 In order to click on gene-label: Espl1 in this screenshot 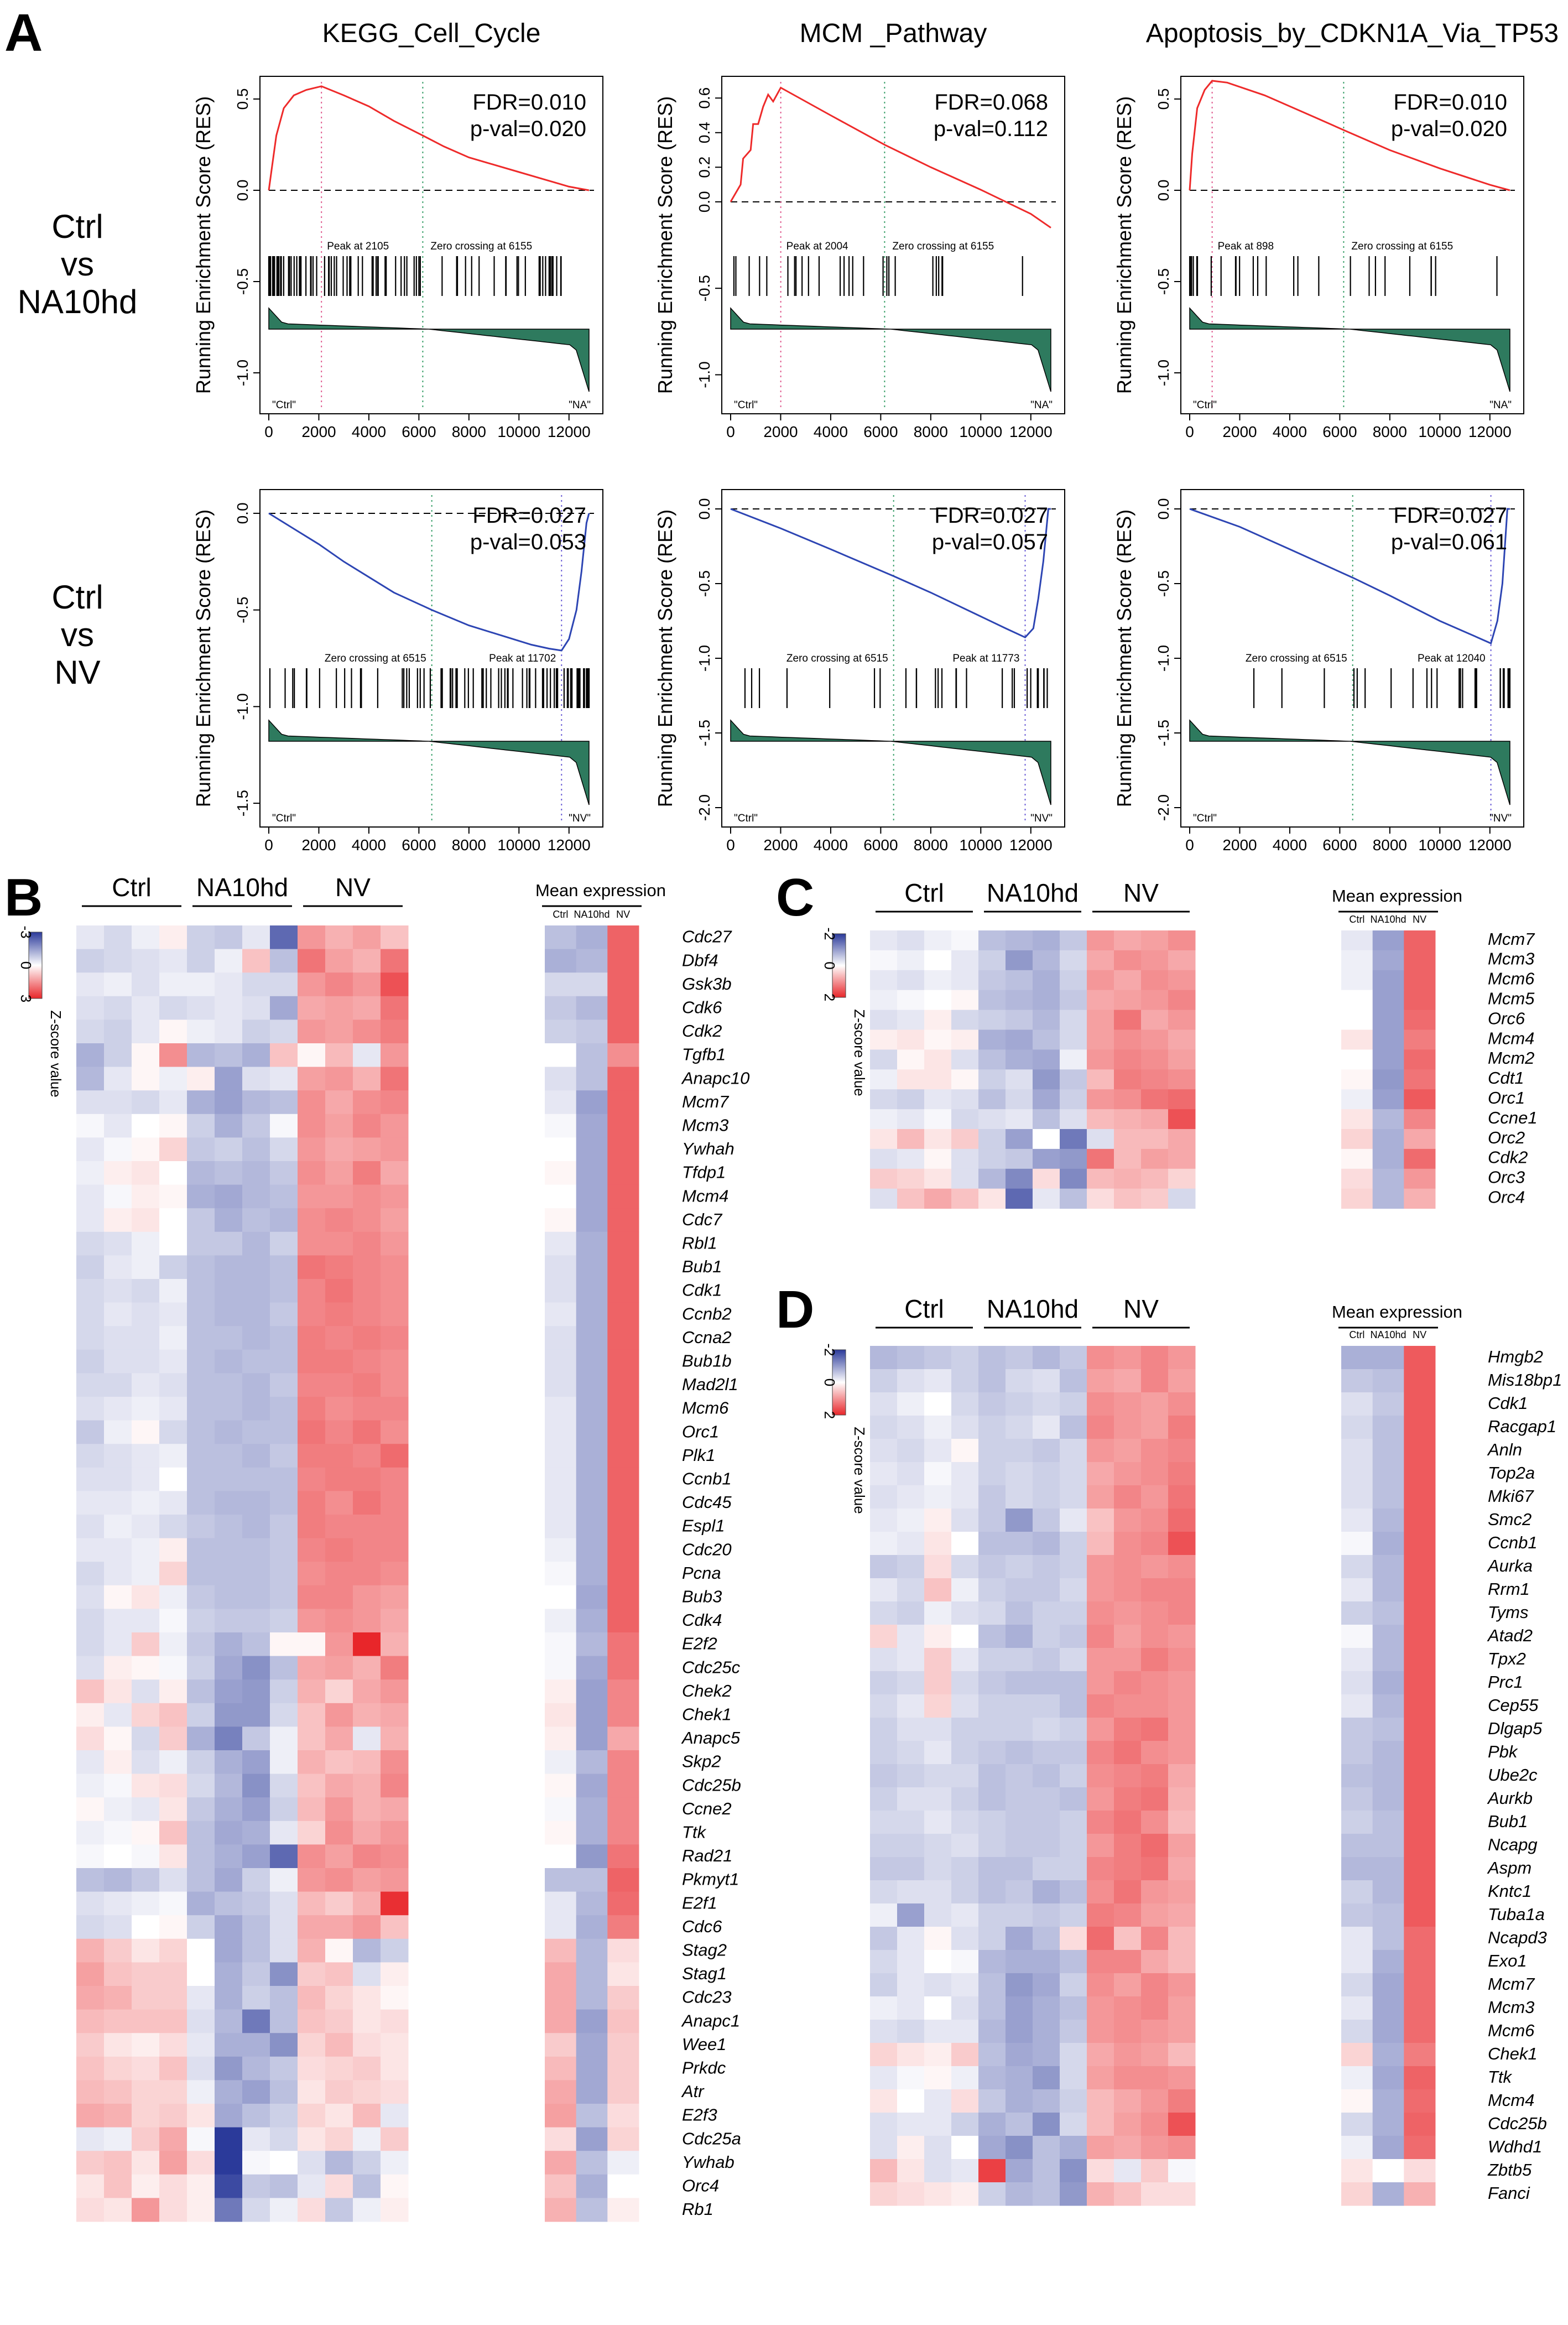, I will do `click(703, 1526)`.